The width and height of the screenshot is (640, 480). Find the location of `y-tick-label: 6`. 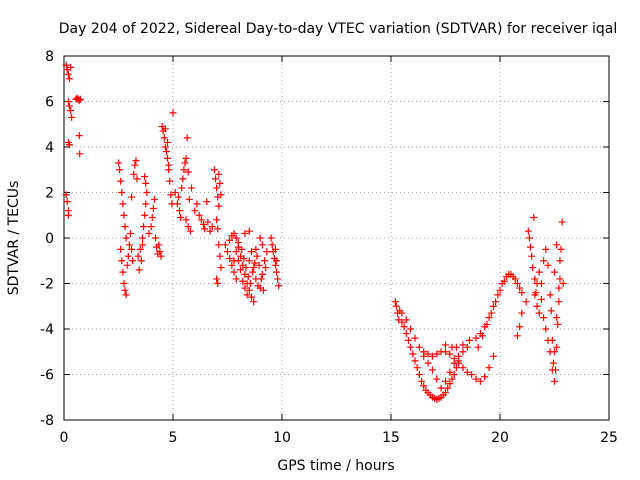

y-tick-label: 6 is located at coordinates (49, 103).